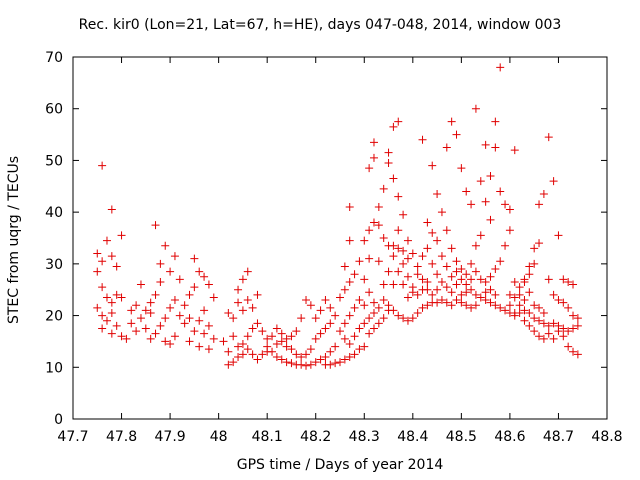  What do you see at coordinates (54, 213) in the screenshot?
I see `y-tick-label: 40` at bounding box center [54, 213].